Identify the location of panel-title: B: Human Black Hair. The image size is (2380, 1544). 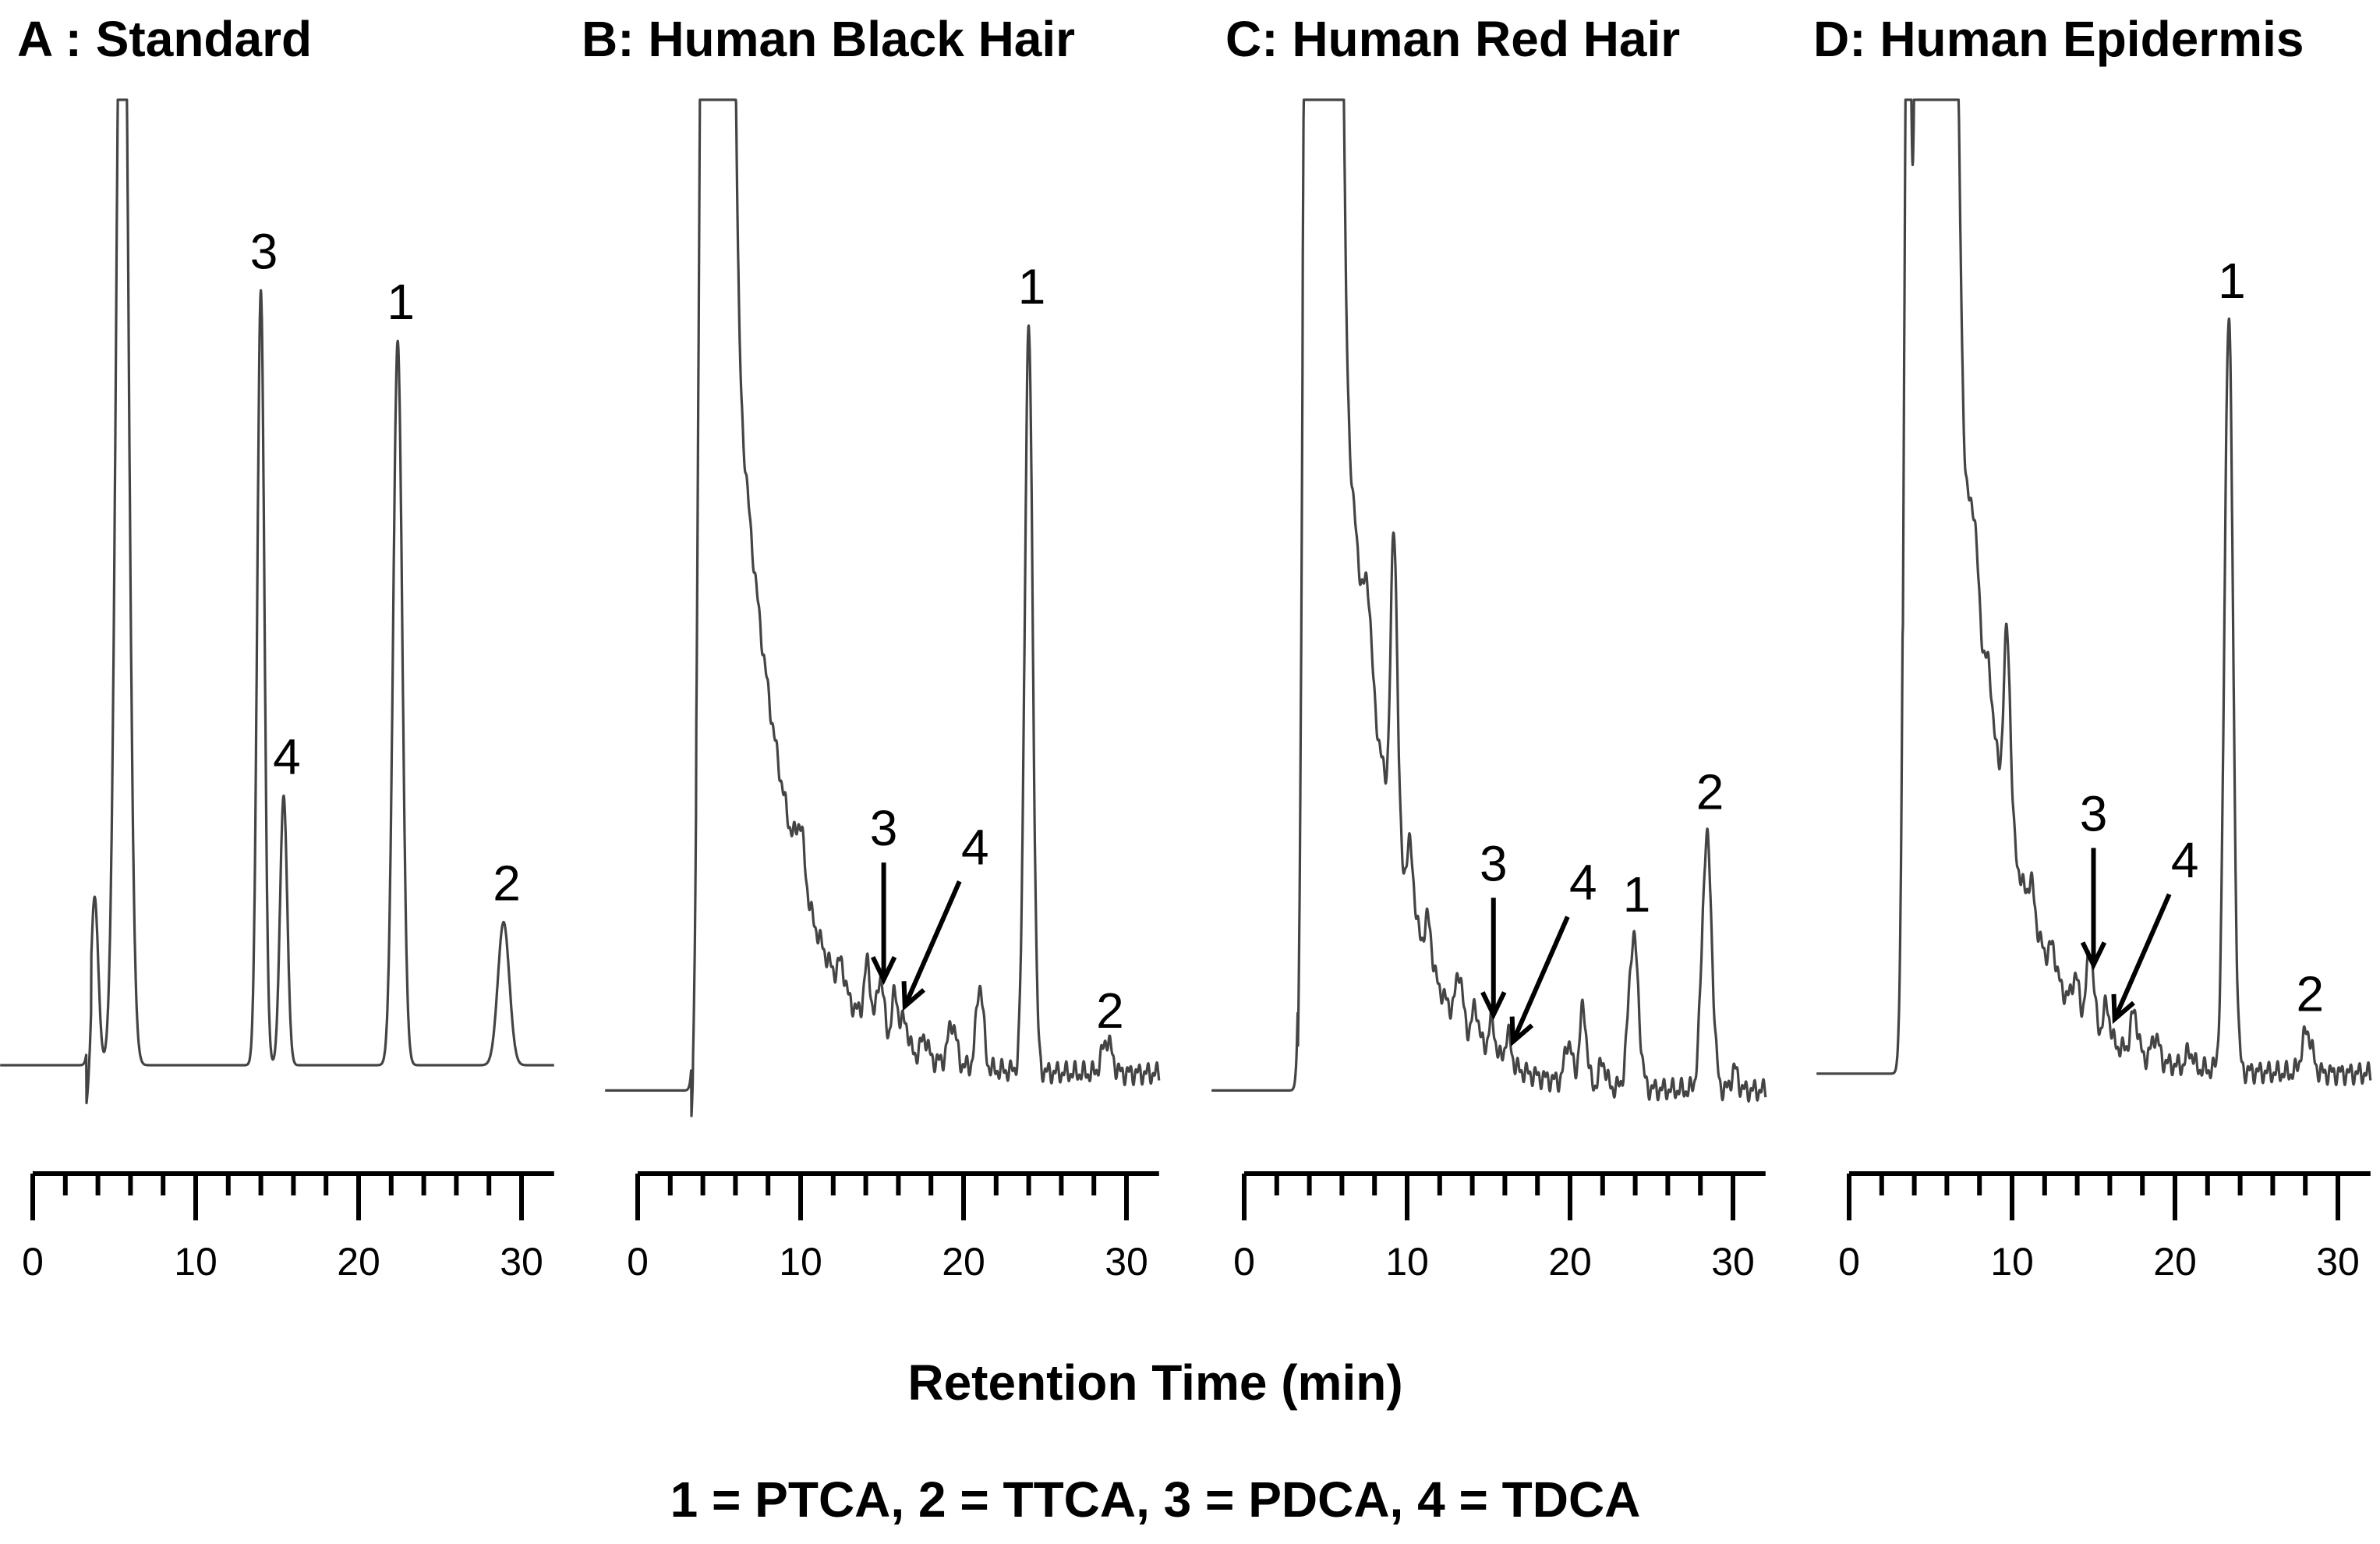
(829, 39).